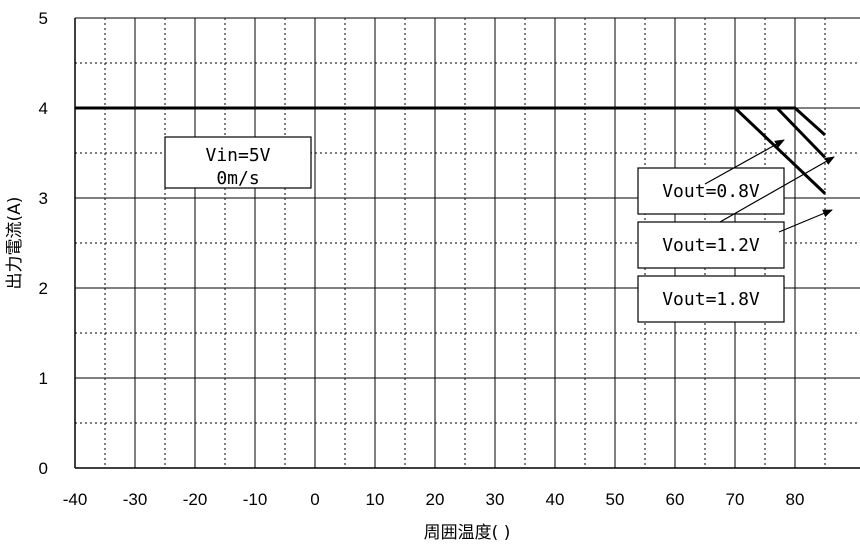  Describe the element at coordinates (555, 499) in the screenshot. I see `x-tick-label: 40` at that location.